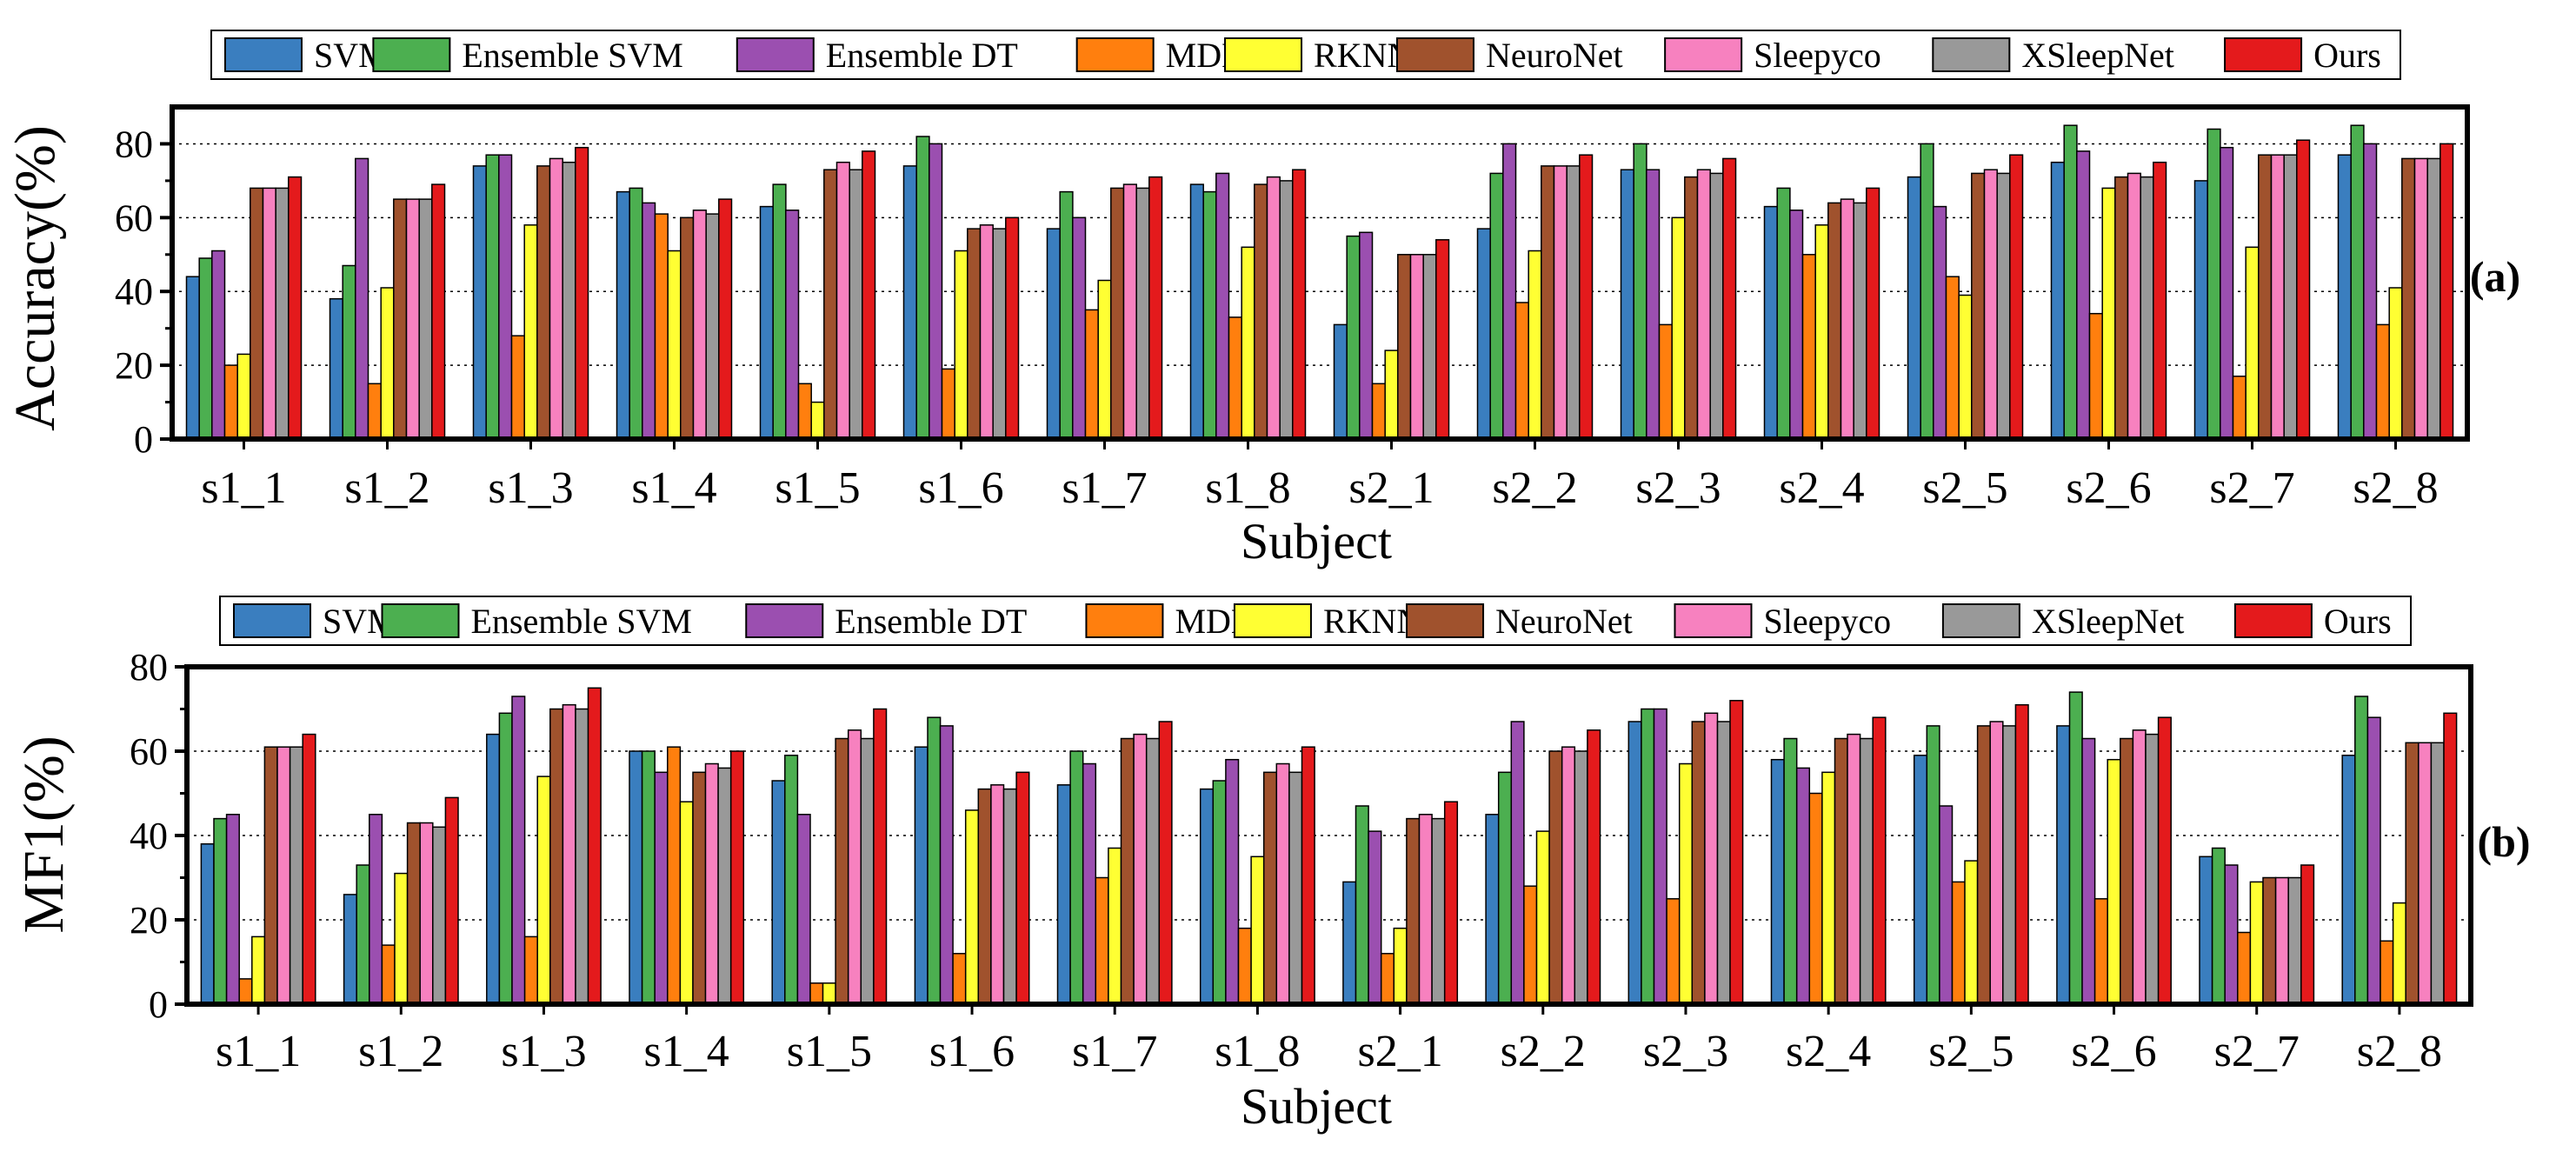  I want to click on legend-a-label-5: NeuroNet, so click(1554, 55).